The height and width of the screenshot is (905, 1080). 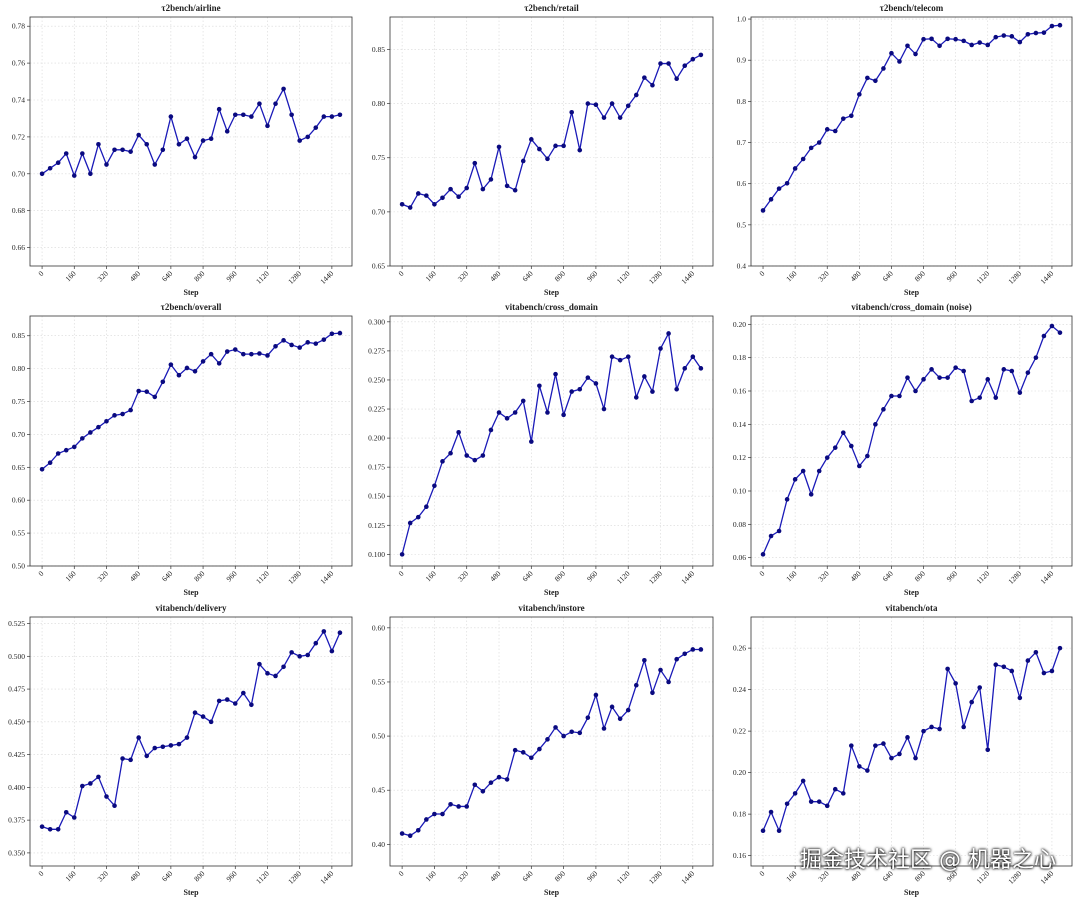 I want to click on y-tick-label: 0.80, so click(x=18, y=368).